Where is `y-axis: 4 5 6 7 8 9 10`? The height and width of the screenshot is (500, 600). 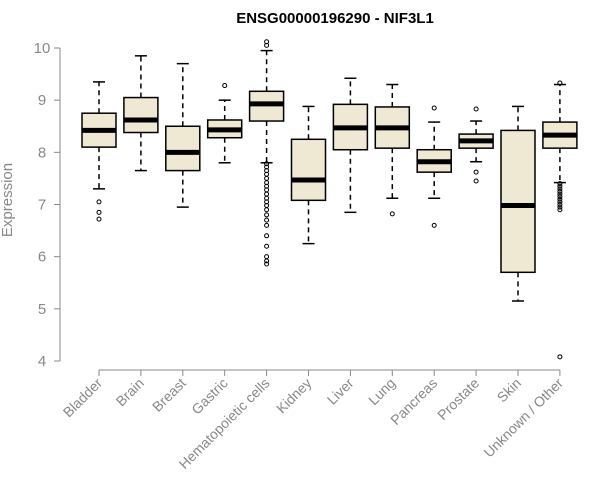 y-axis: 4 5 6 7 8 9 10 is located at coordinates (47, 205).